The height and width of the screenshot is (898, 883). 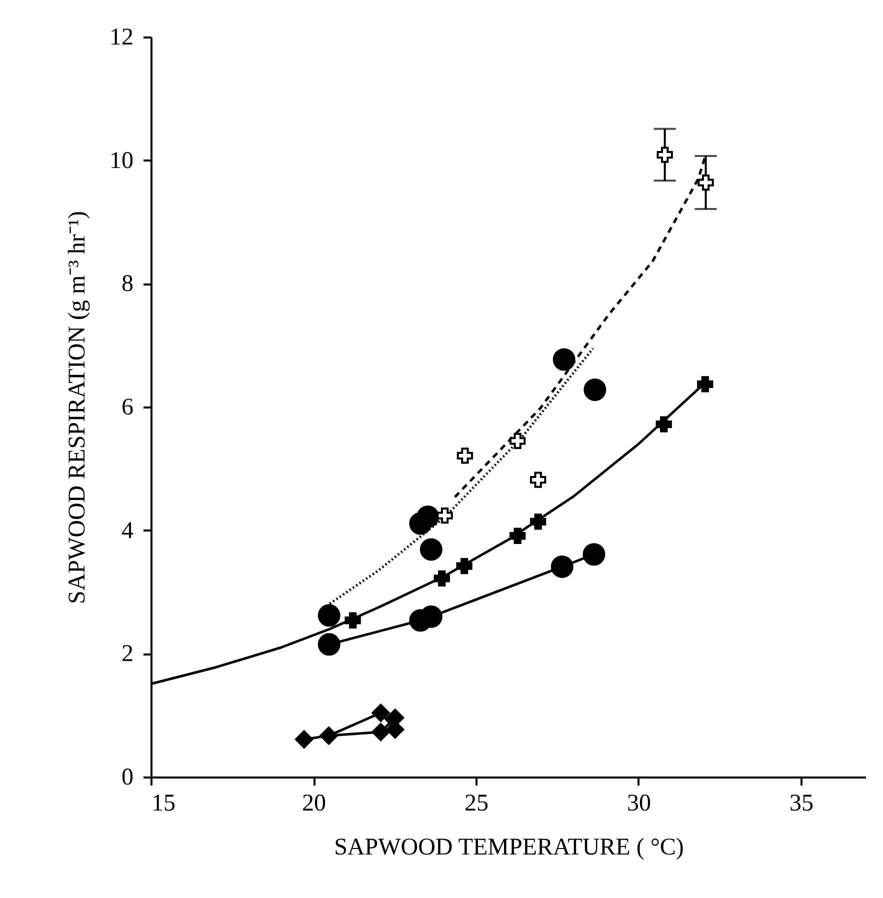 I want to click on y-tick-label: 8, so click(x=128, y=284).